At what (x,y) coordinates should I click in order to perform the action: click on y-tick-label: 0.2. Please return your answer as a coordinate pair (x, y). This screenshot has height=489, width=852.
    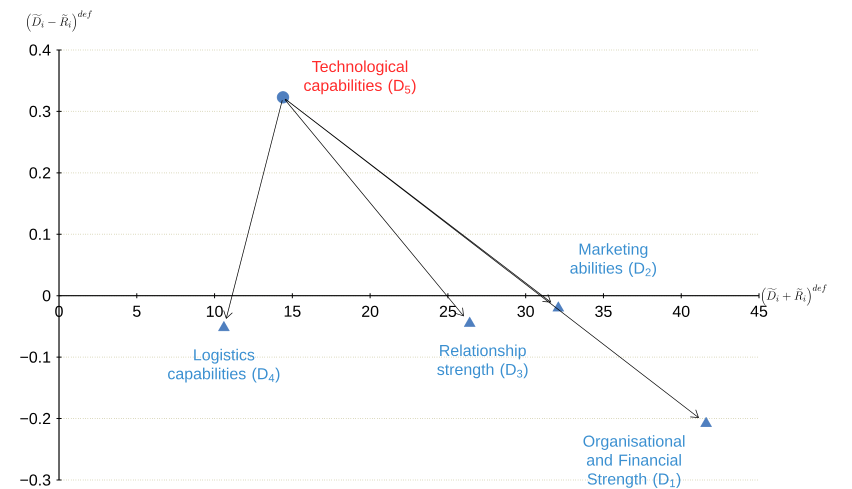
    Looking at the image, I should click on (39, 172).